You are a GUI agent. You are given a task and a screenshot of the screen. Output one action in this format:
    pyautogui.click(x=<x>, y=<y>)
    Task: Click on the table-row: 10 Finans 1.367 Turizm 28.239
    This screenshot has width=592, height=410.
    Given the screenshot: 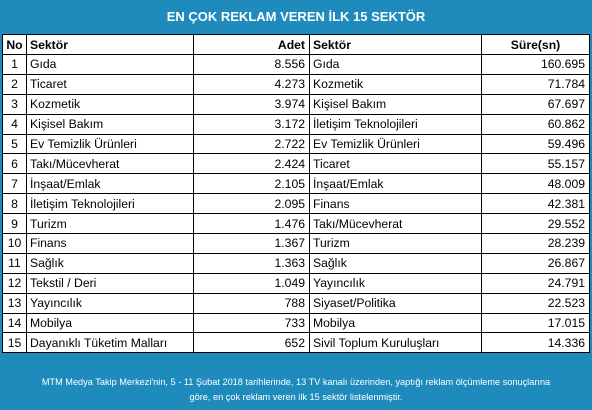 What is the action you would take?
    pyautogui.click(x=296, y=243)
    